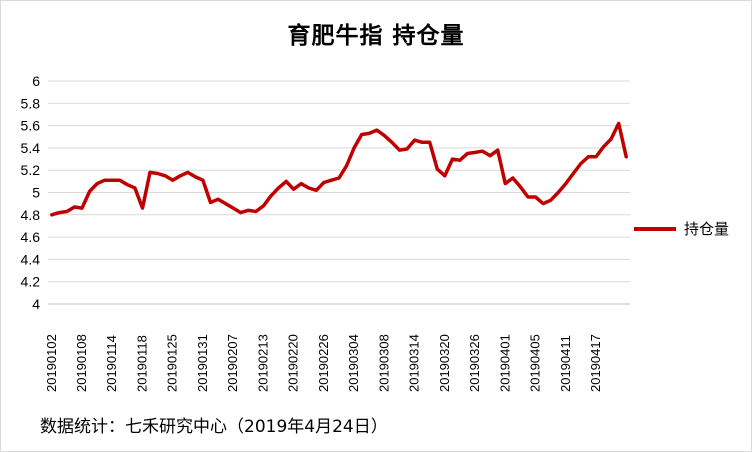 This screenshot has height=452, width=752. What do you see at coordinates (323, 363) in the screenshot?
I see `x-tick-label: 20190226` at bounding box center [323, 363].